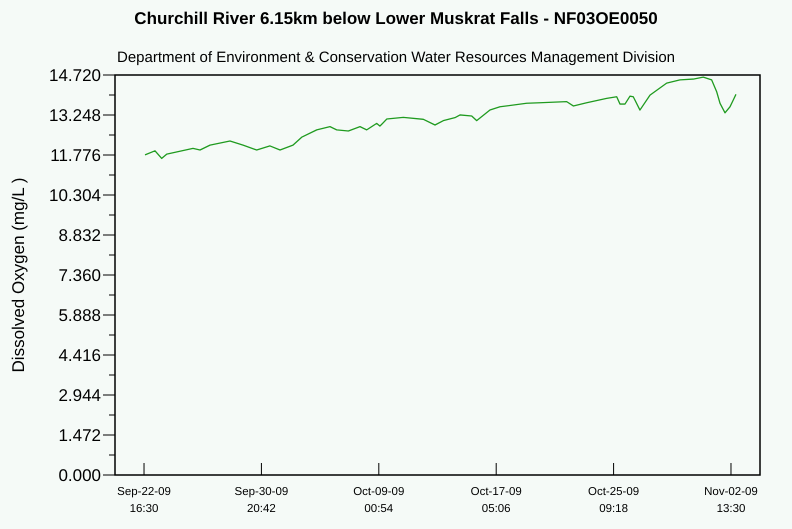 This screenshot has width=792, height=529. What do you see at coordinates (79, 315) in the screenshot?
I see `y-tick-label: 5.888` at bounding box center [79, 315].